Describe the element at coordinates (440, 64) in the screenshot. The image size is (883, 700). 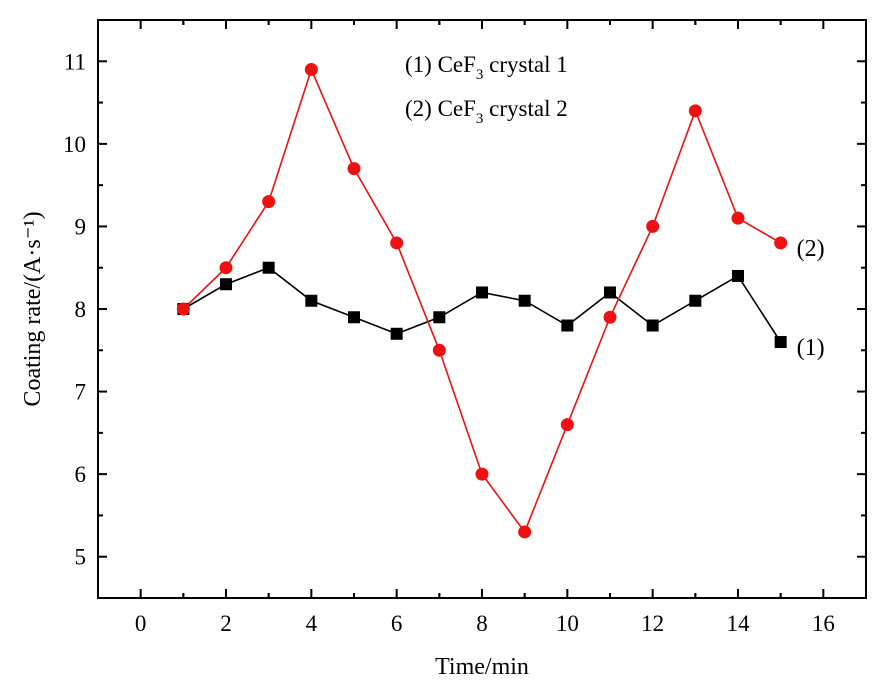
I see `legend-entry-prefix: (1) CeF` at that location.